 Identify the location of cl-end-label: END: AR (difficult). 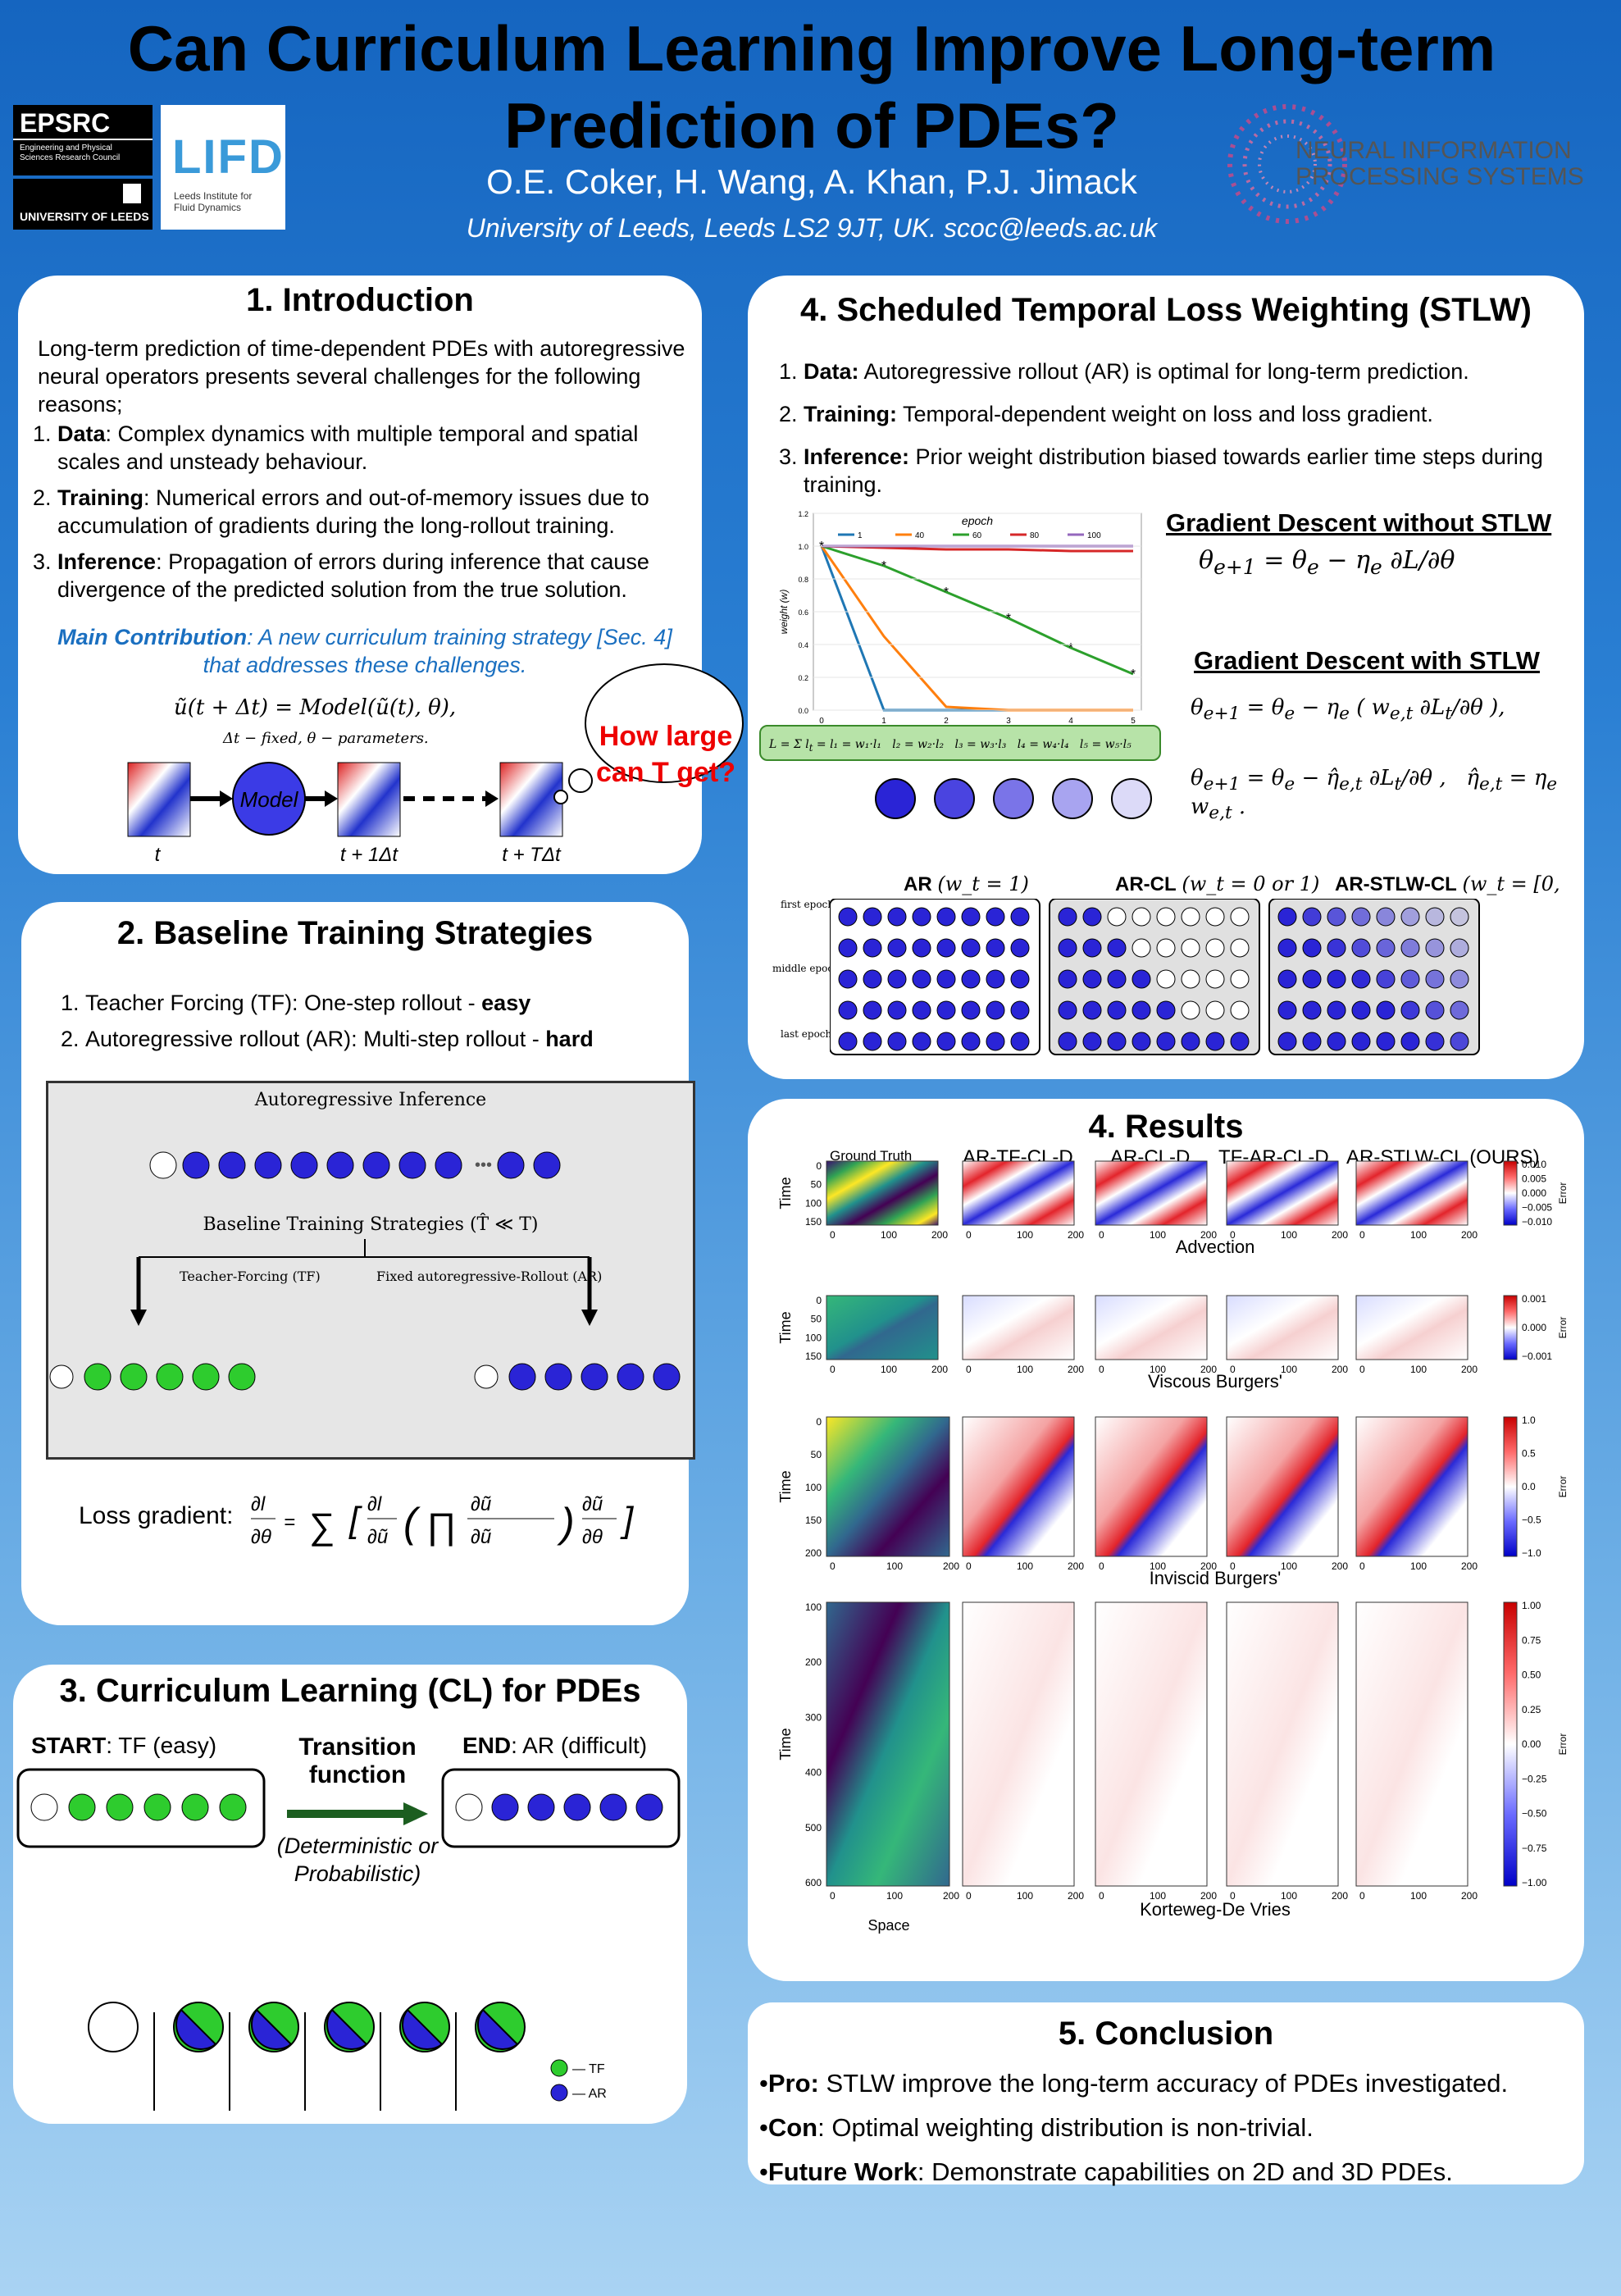
(554, 1746).